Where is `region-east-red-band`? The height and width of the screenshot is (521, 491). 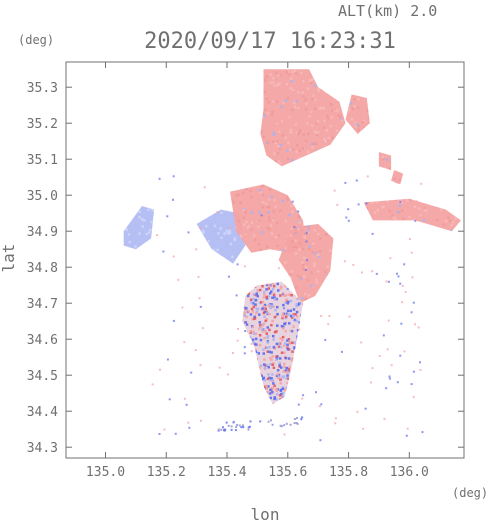
region-east-red-band is located at coordinates (412, 215).